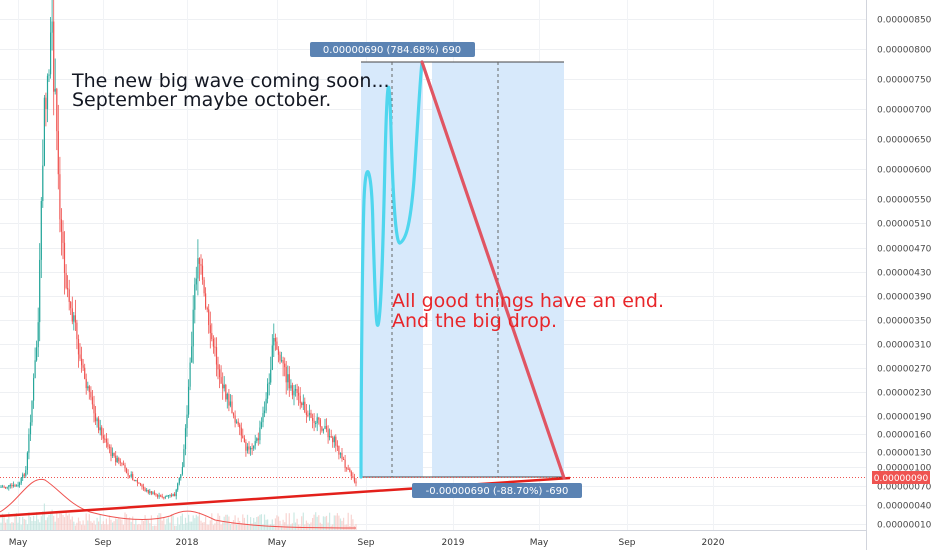  What do you see at coordinates (178, 504) in the screenshot?
I see `volume-bars` at bounding box center [178, 504].